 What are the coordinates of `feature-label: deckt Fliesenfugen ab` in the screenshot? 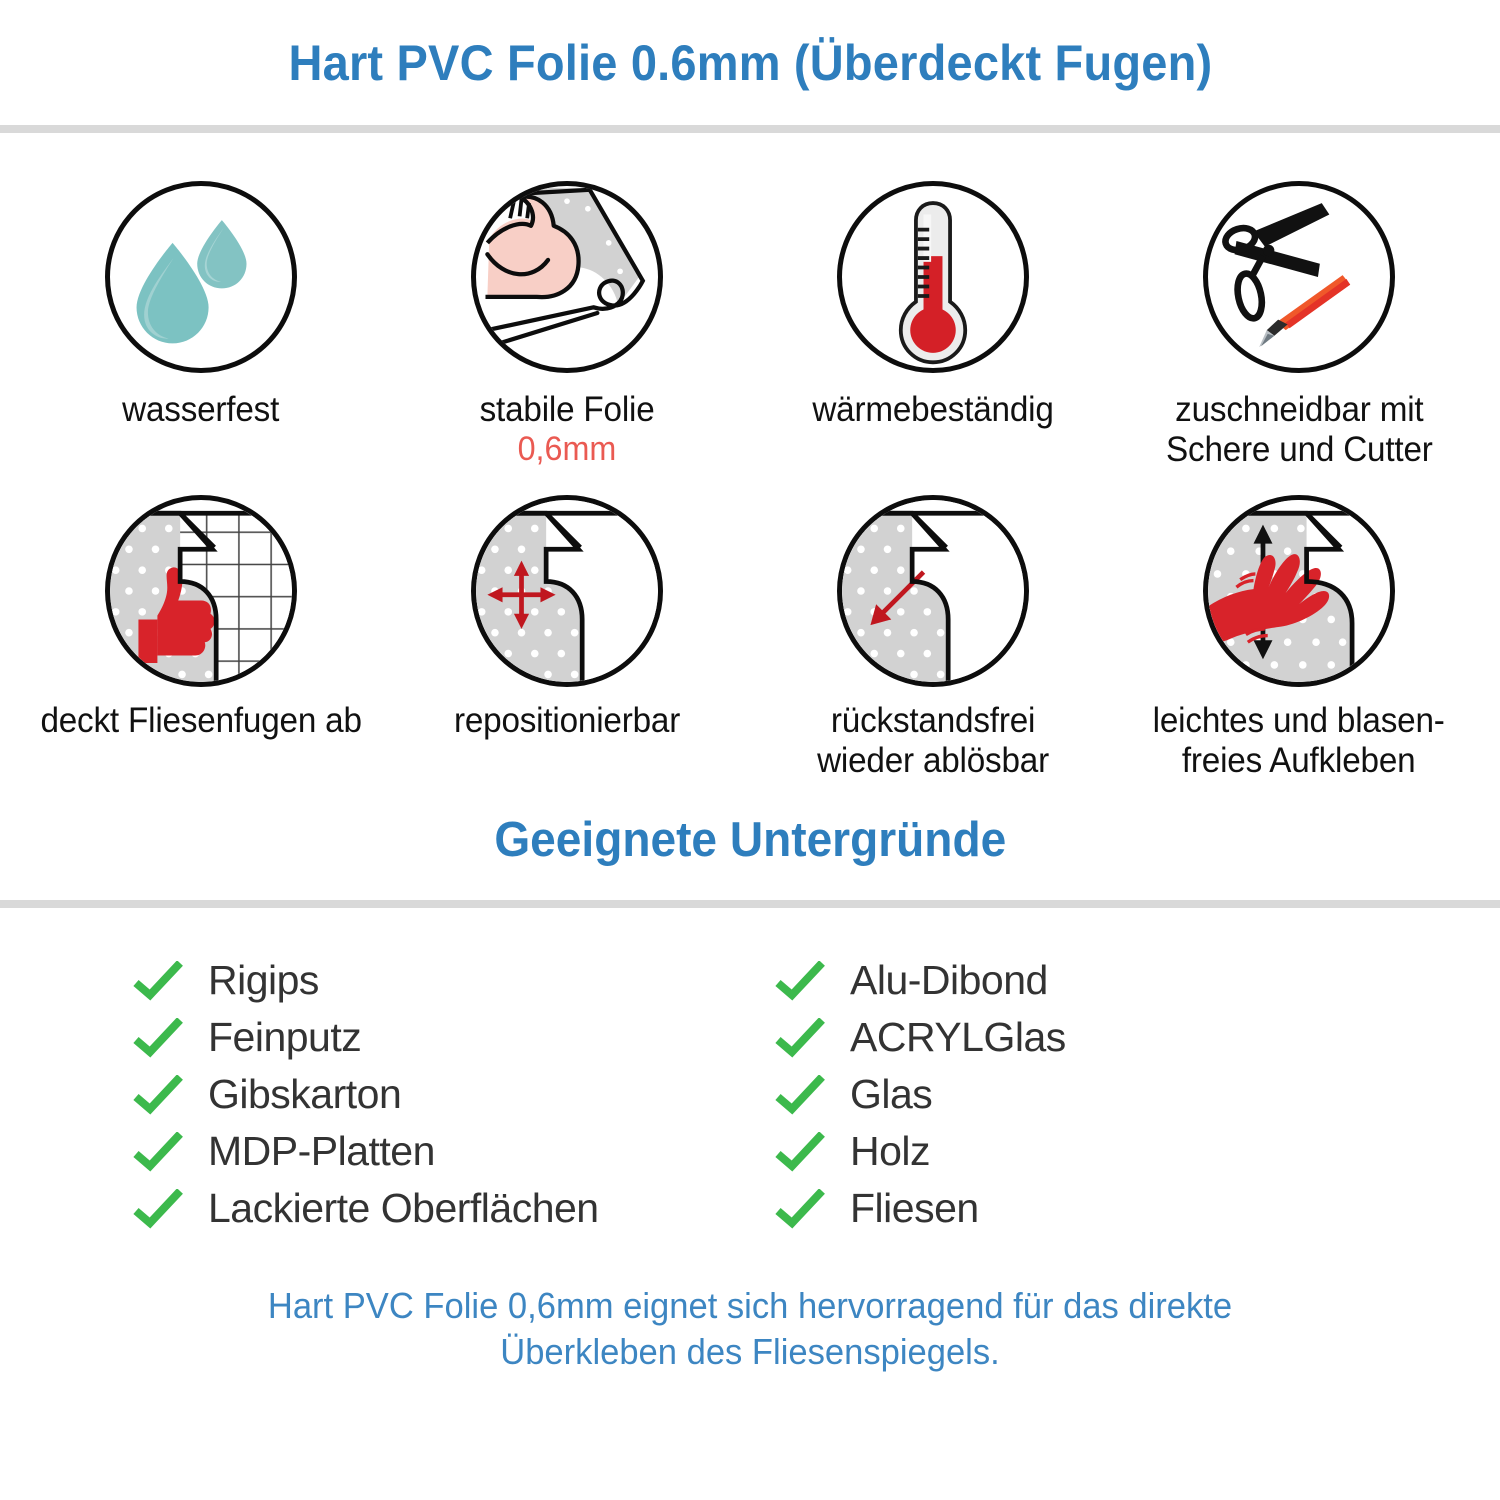 It's located at (201, 721).